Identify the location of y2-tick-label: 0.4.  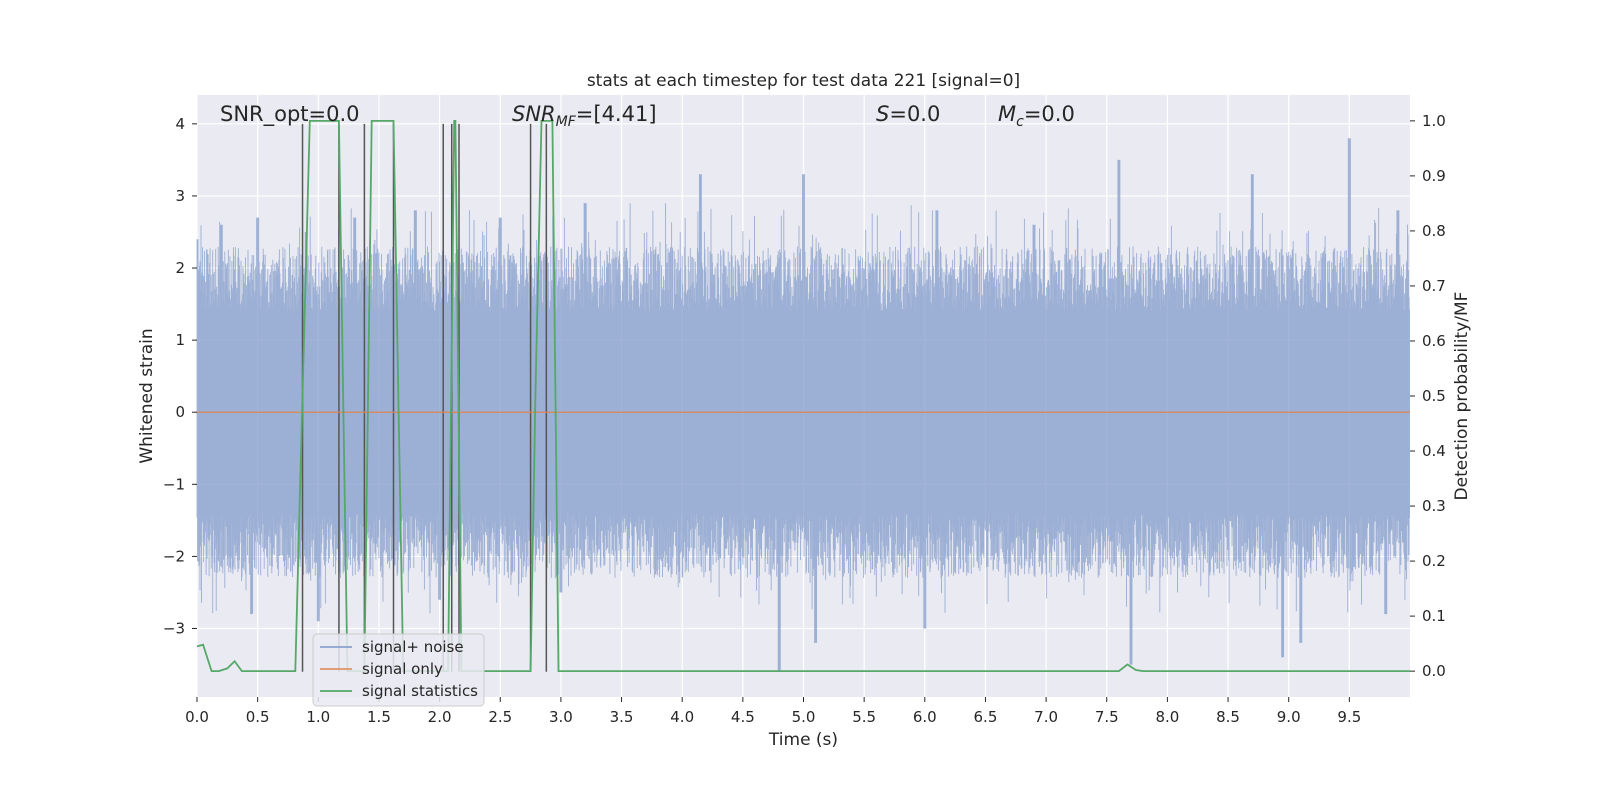
(1434, 451).